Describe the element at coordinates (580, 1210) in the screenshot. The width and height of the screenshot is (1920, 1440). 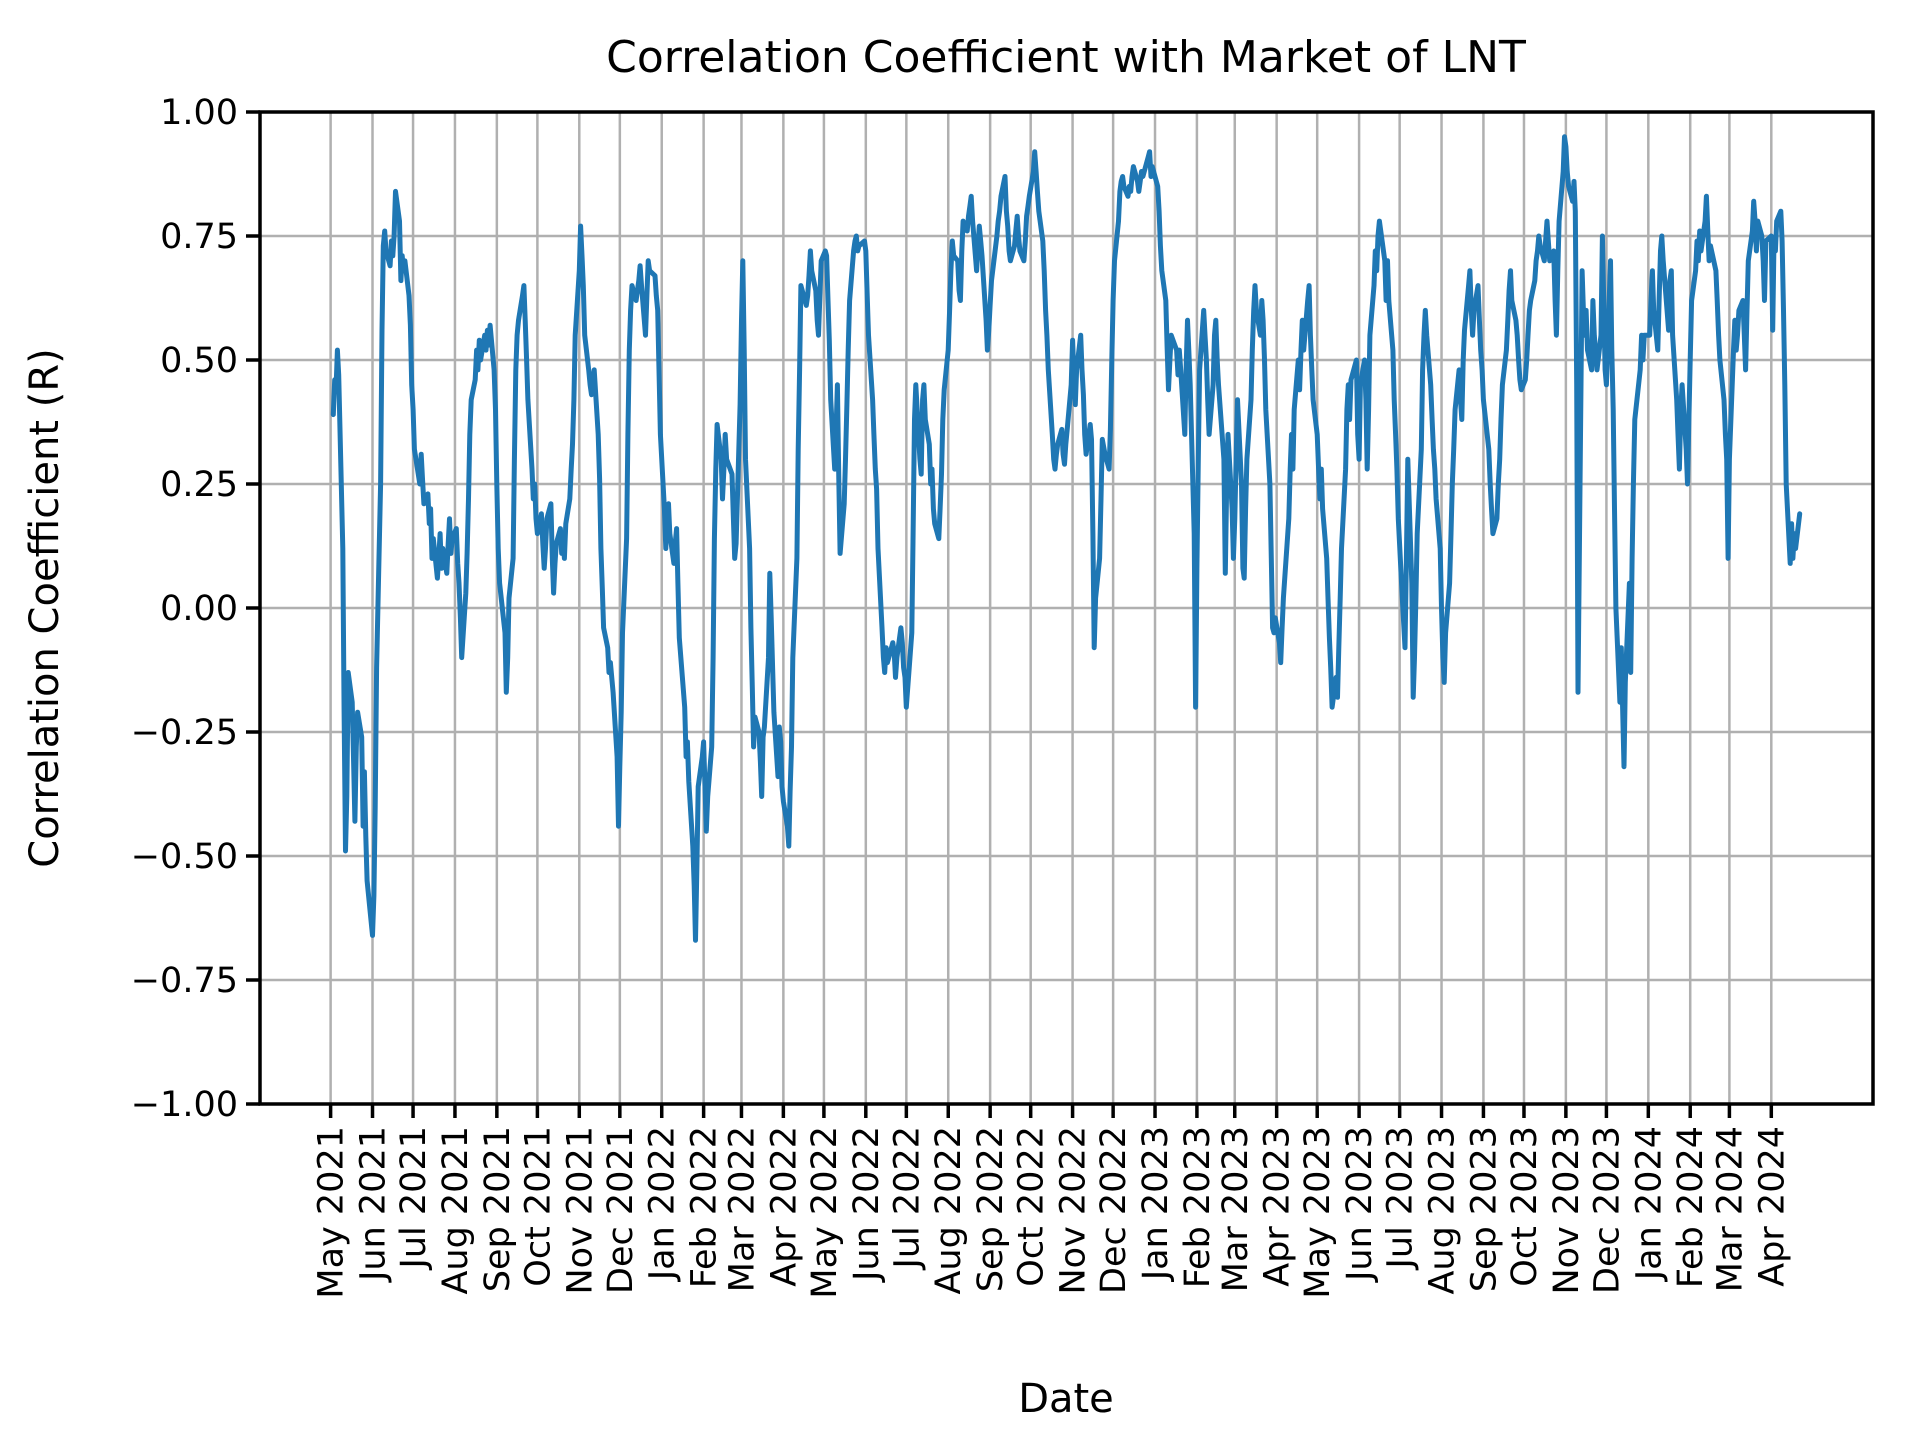
I see `x-tick-label: Nov 2021` at that location.